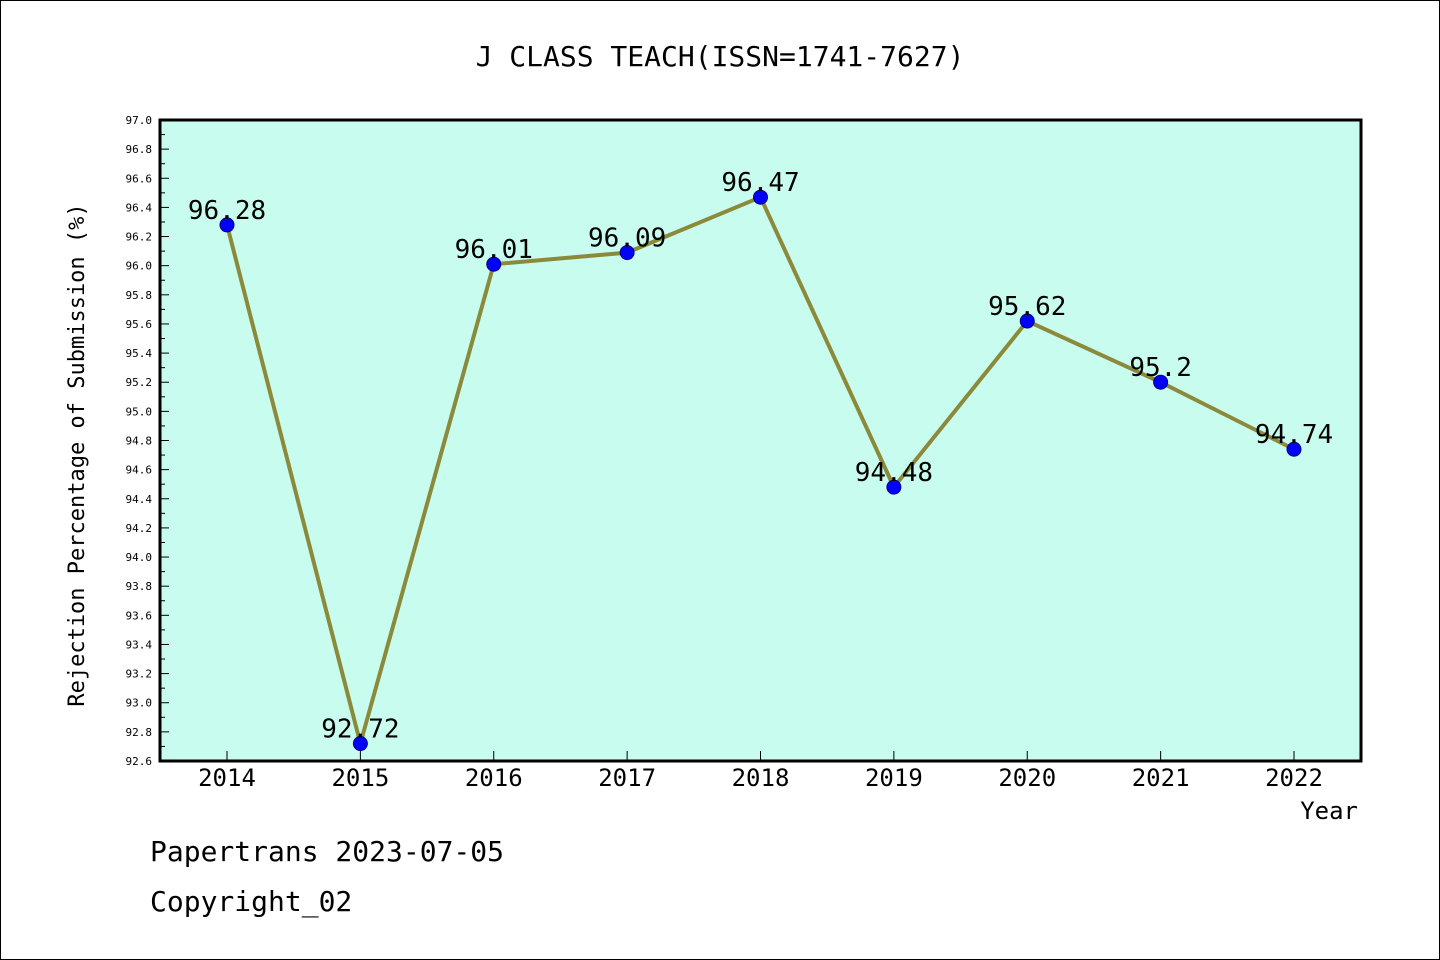 The image size is (1440, 960). Describe the element at coordinates (139, 120) in the screenshot. I see `y-tick-label: 97.0` at that location.